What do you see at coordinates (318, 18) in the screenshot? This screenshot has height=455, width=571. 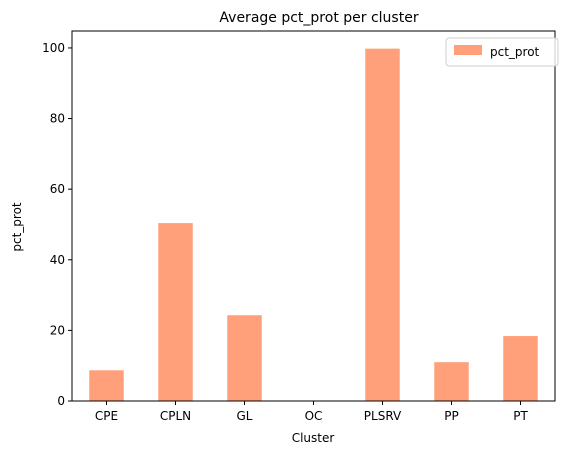 I see `chart-title: Average pct_prot per cluster` at bounding box center [318, 18].